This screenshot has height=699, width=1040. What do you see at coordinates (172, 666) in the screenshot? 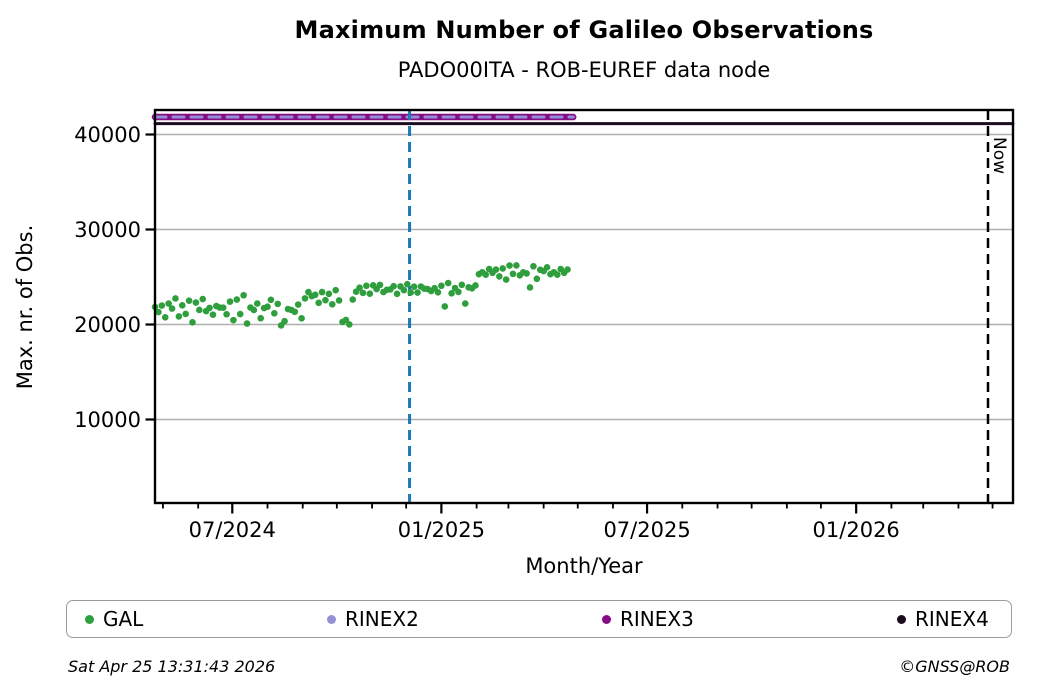
I see `timestamp: Sat Apr 25 13:31:43 2026` at bounding box center [172, 666].